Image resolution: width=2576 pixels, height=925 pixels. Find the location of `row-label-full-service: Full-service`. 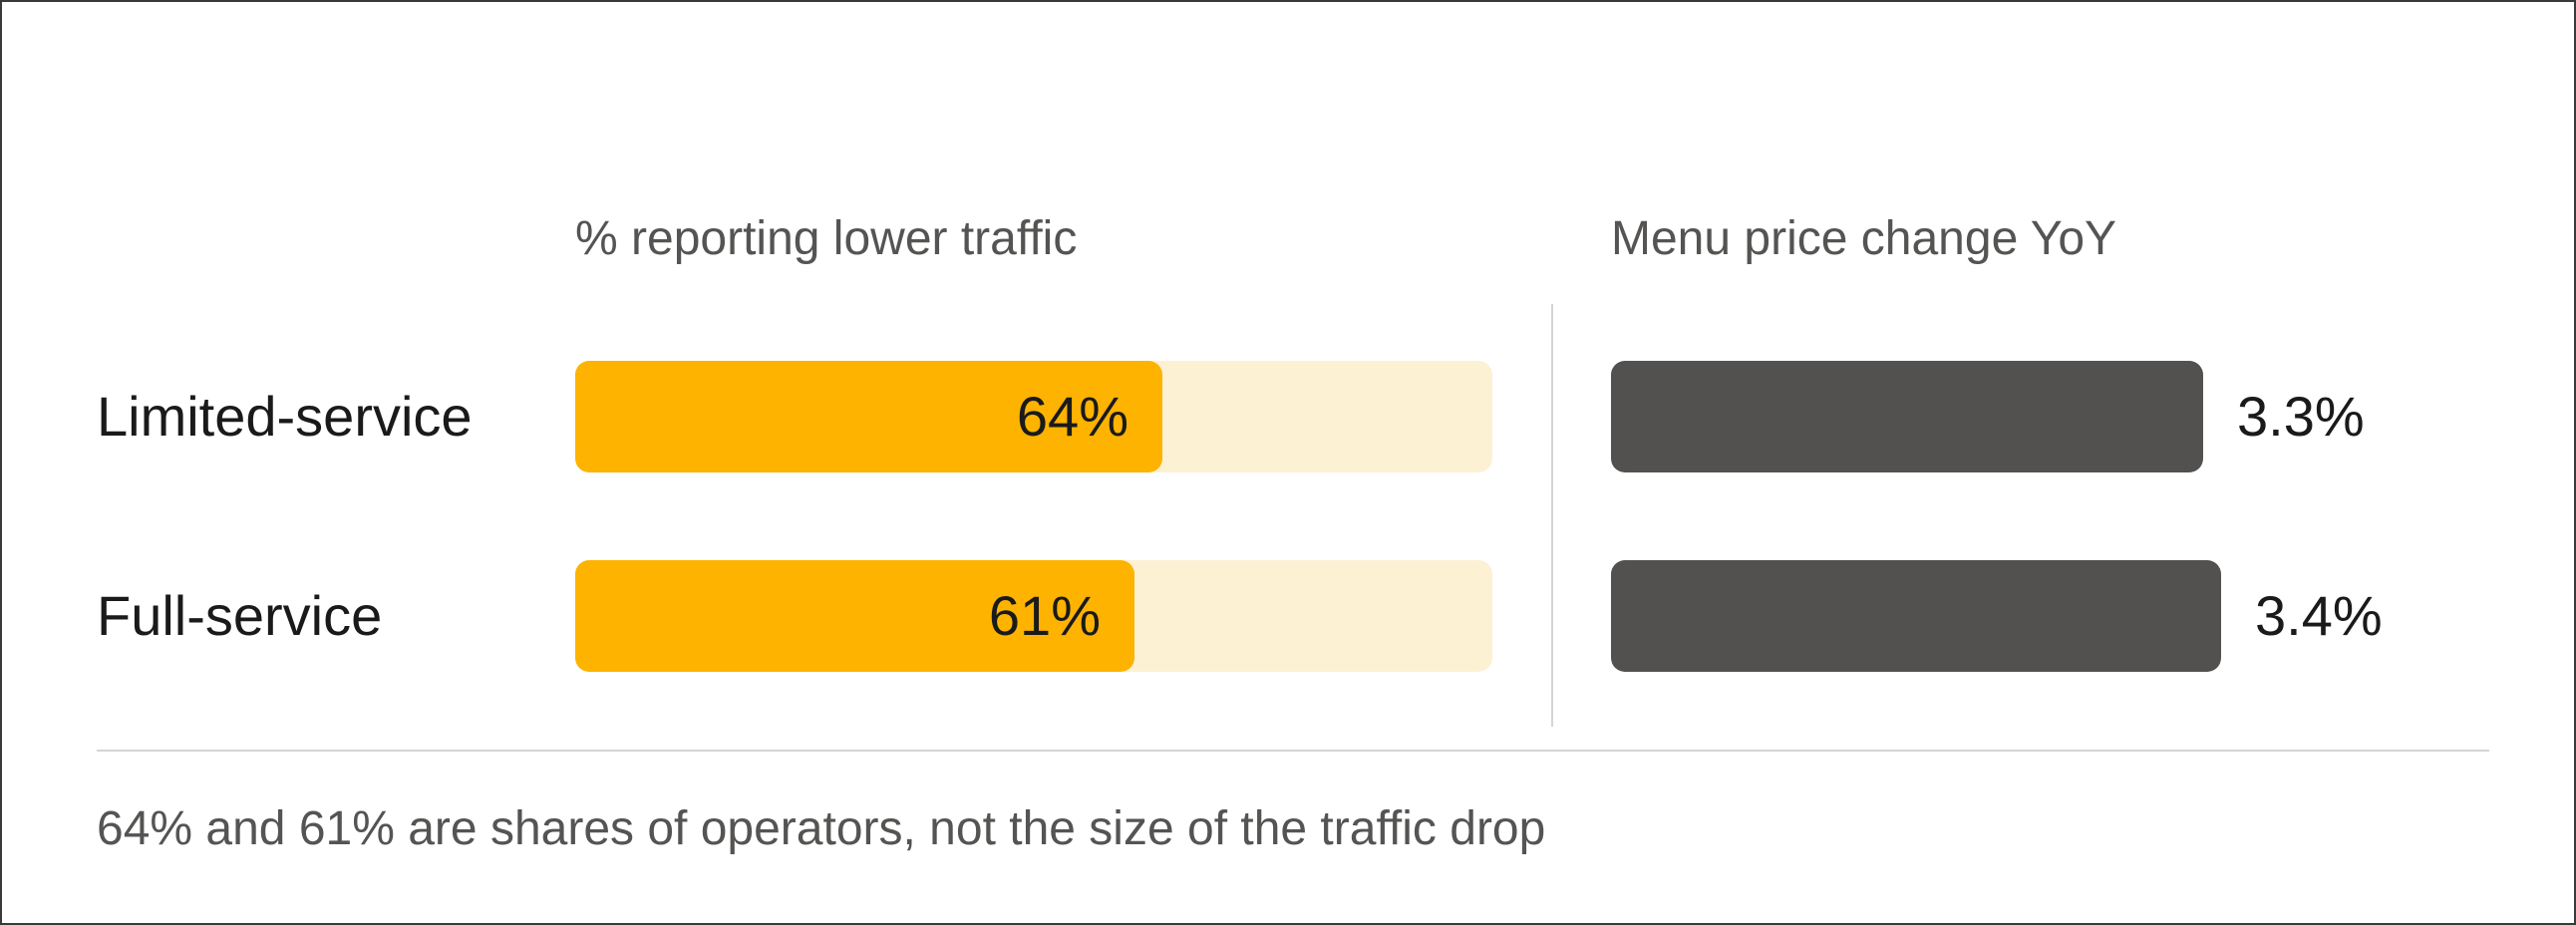

row-label-full-service: Full-service is located at coordinates (240, 615).